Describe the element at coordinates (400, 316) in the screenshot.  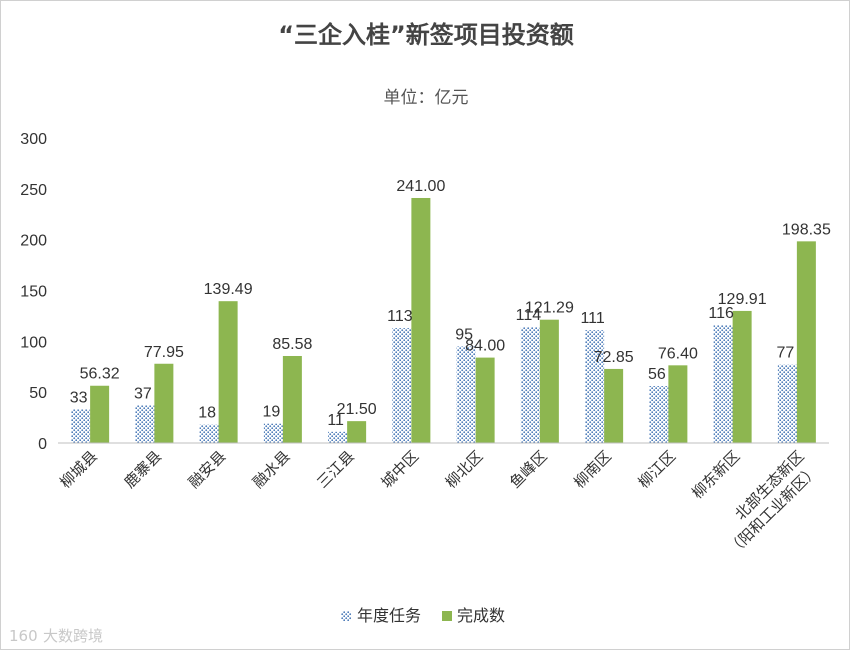
I see `data-label-annual-target: 113` at that location.